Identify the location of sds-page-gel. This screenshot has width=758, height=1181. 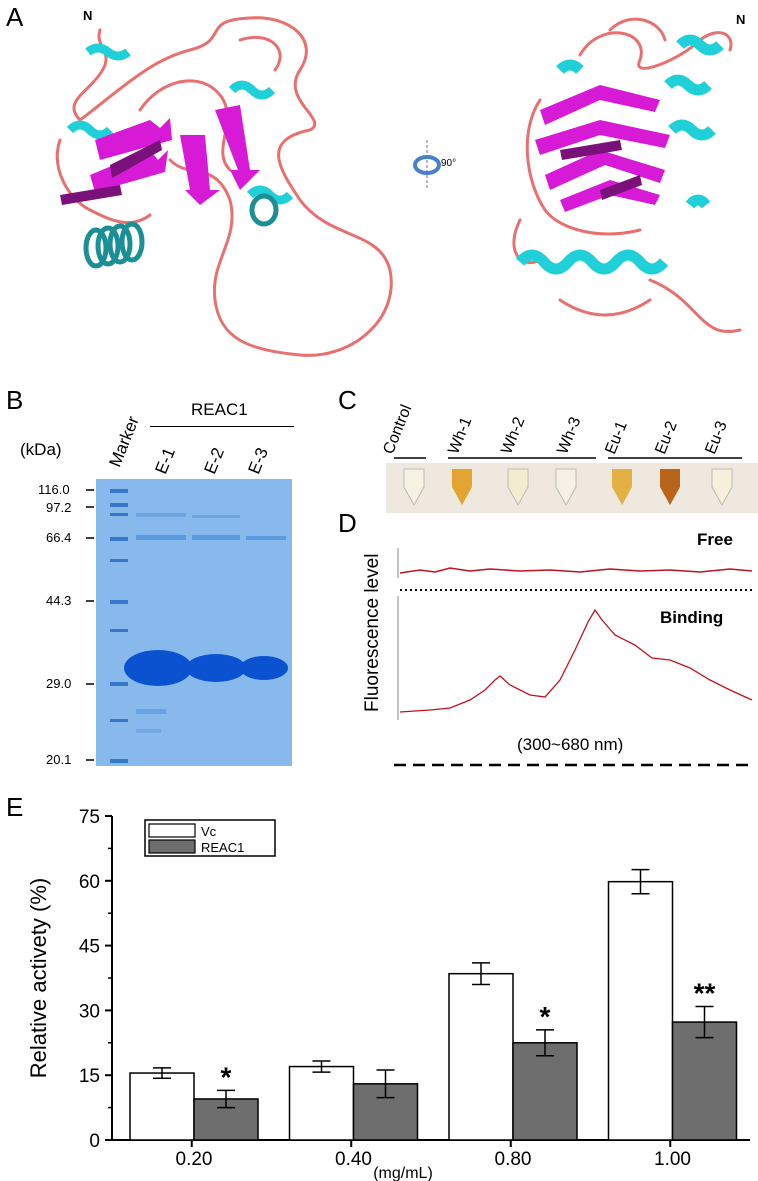
(194, 622).